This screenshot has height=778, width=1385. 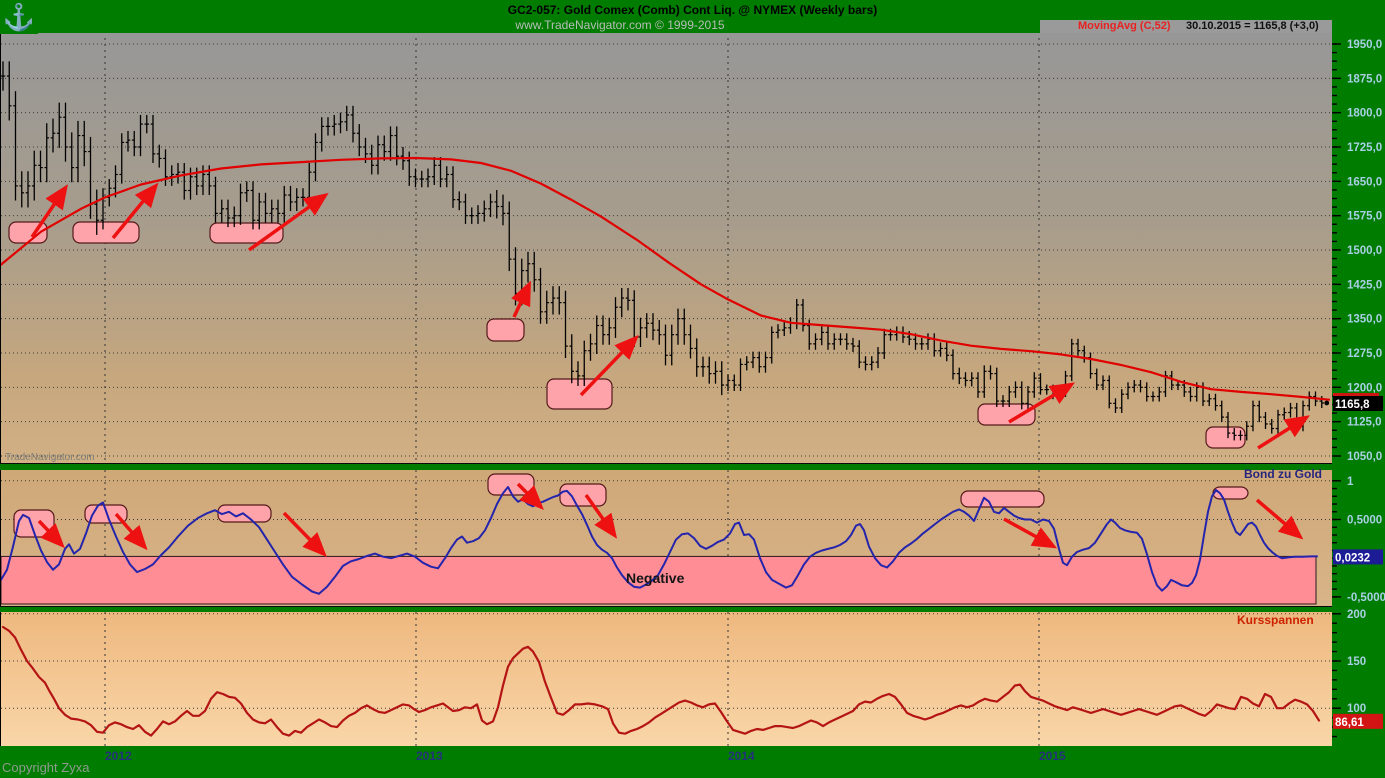 What do you see at coordinates (1350, 482) in the screenshot?
I see `svg-text: 1` at bounding box center [1350, 482].